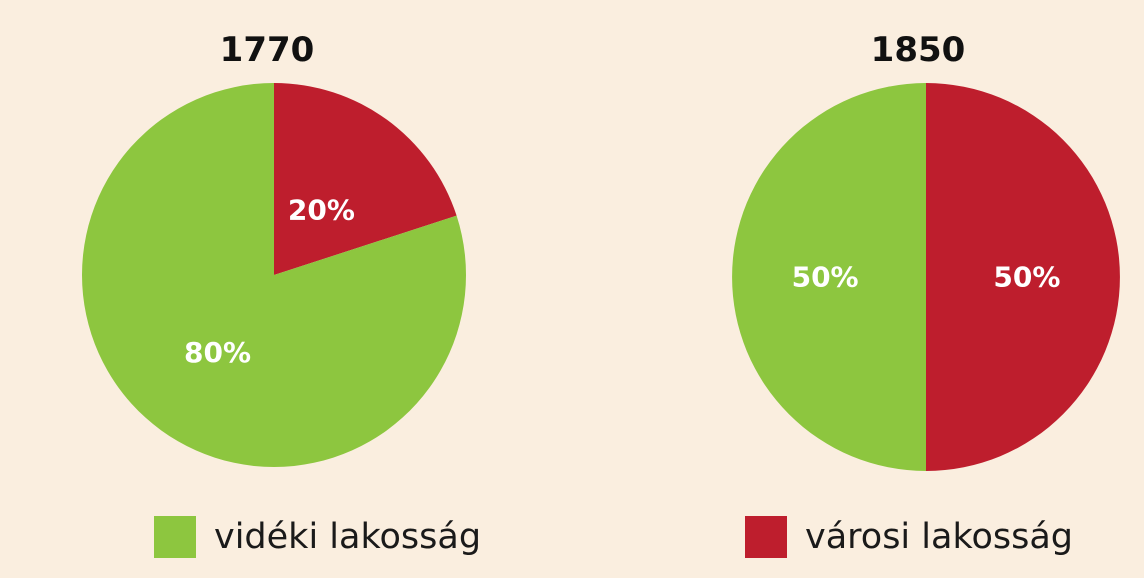 The image size is (1144, 578). Describe the element at coordinates (175, 537) in the screenshot. I see `legend-swatch-rural` at that location.